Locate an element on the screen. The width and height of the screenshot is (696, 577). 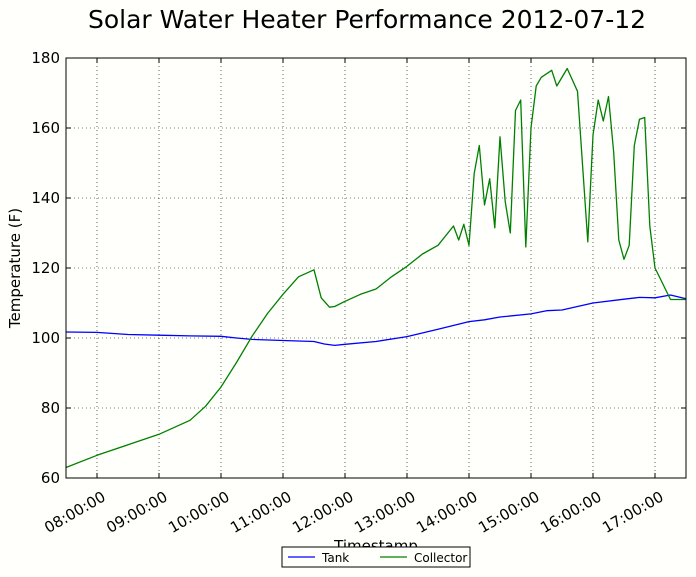
x-tick-label: 08:00:00 is located at coordinates (74, 512).